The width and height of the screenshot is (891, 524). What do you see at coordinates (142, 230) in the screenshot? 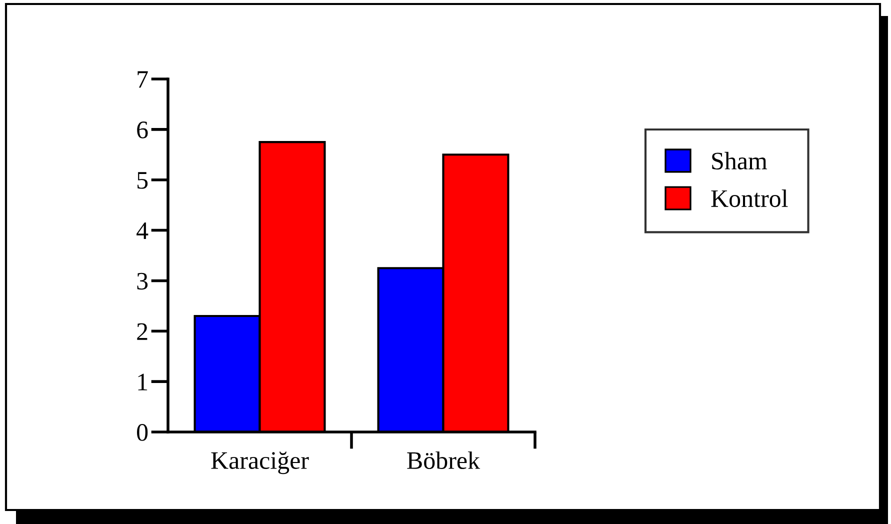
I see `y-tick-label: 4` at bounding box center [142, 230].